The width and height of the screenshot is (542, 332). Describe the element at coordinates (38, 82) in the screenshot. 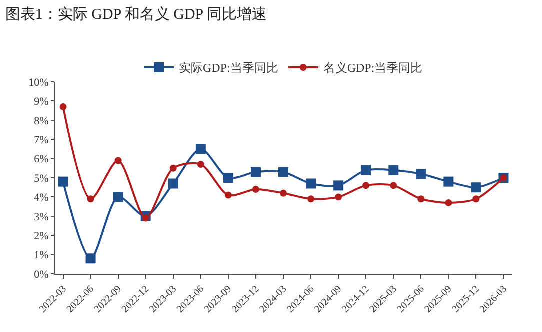

I see `y-tick-label: 10%` at that location.